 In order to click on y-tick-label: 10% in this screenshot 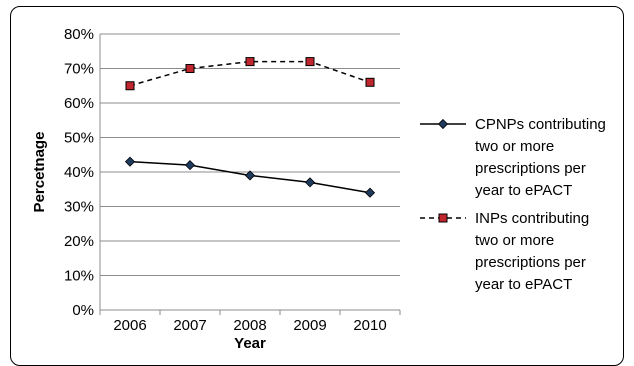, I will do `click(79, 276)`.